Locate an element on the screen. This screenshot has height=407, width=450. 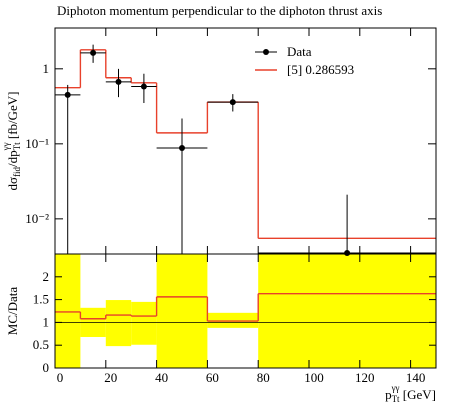
x-tick-label: 80 is located at coordinates (263, 377).